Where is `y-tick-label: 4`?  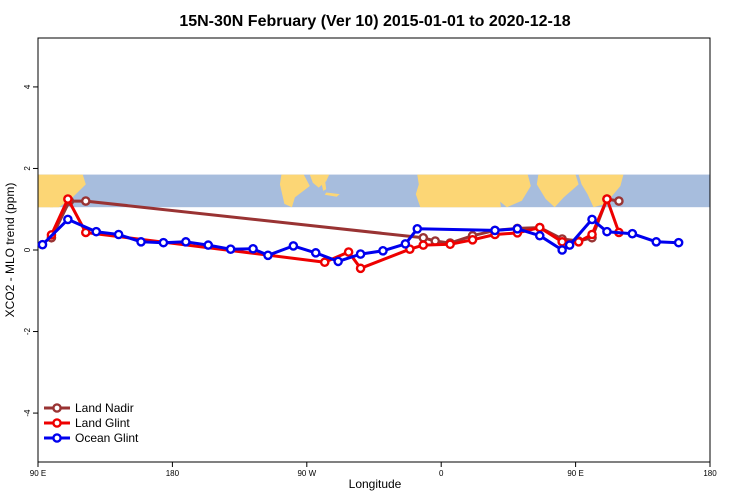 y-tick-label: 4 is located at coordinates (27, 86).